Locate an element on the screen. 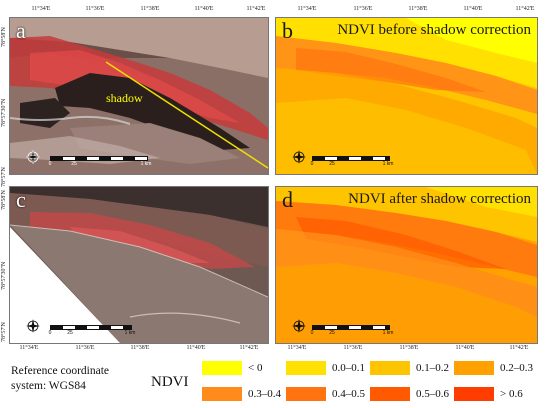 The width and height of the screenshot is (550, 408). top-longitude-labels-b: 11°34'E 11°36'E 11°38'E 11°40'E 11°42'E is located at coordinates (405, 11).